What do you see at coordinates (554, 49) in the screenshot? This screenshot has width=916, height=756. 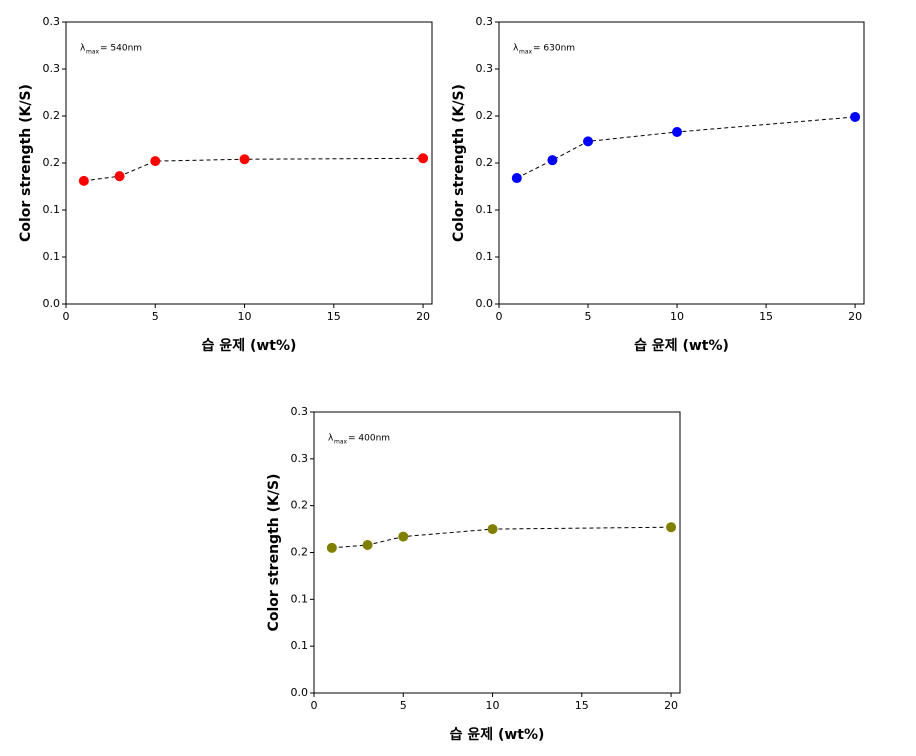 I see `annotation-text: = 630nm` at bounding box center [554, 49].